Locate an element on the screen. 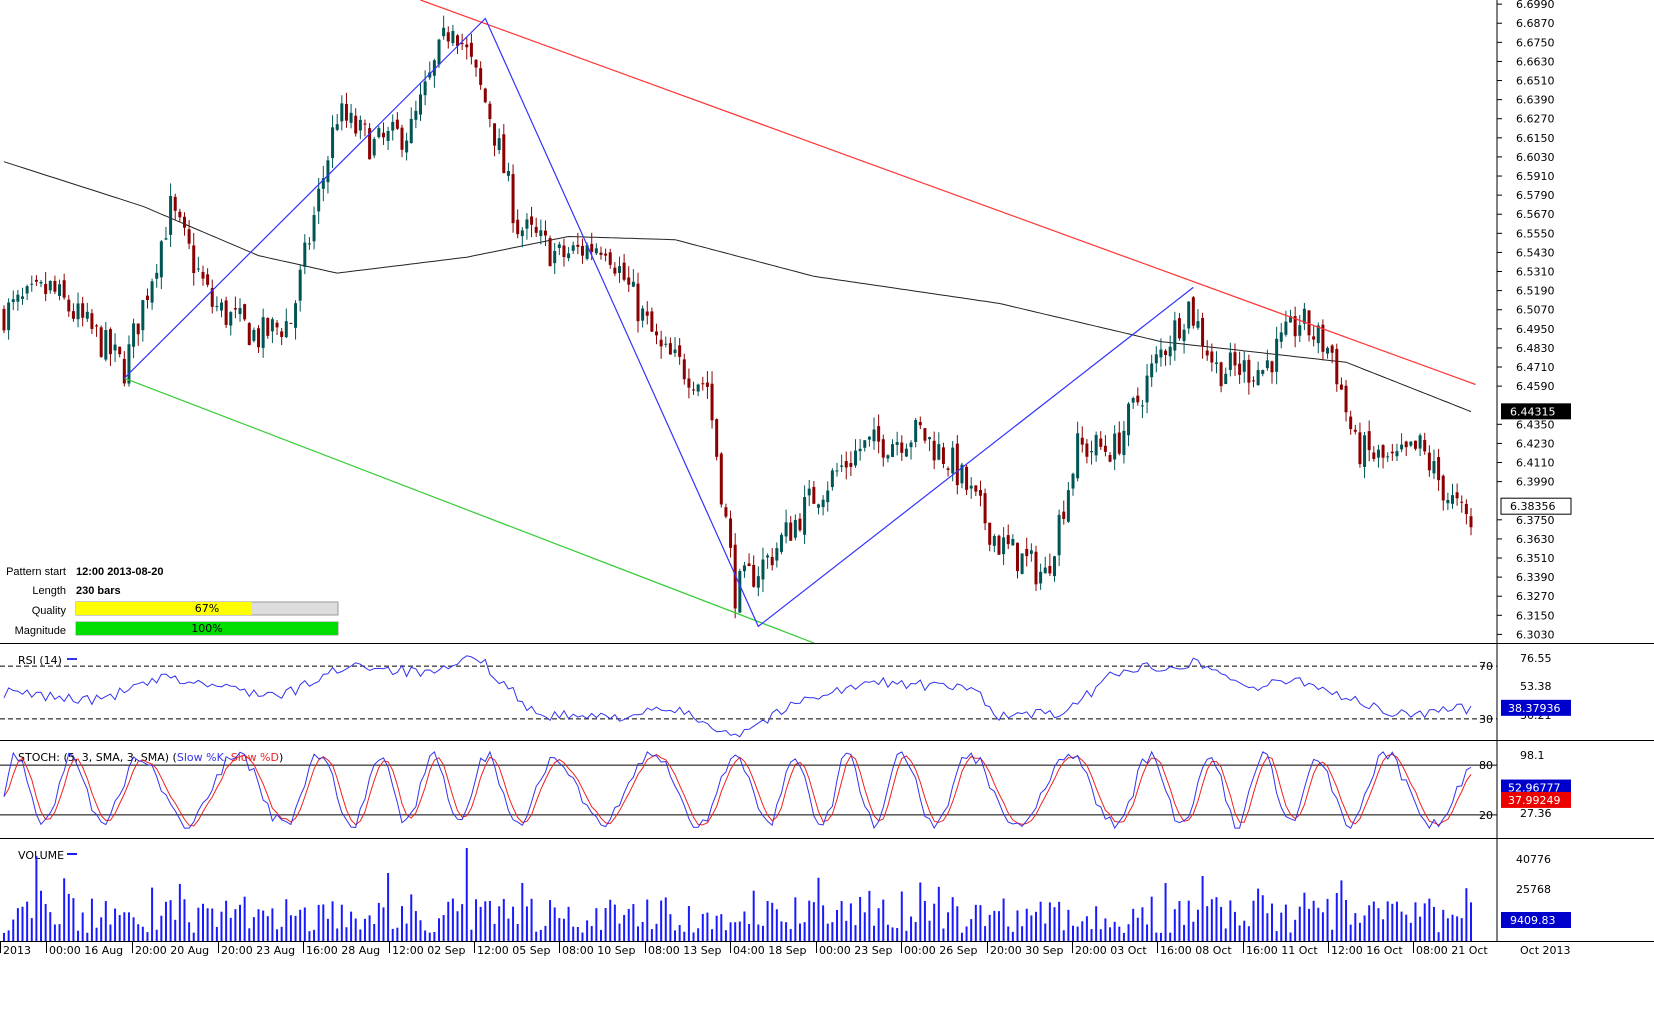  rsi-axis-label: 53.38 is located at coordinates (1536, 686).